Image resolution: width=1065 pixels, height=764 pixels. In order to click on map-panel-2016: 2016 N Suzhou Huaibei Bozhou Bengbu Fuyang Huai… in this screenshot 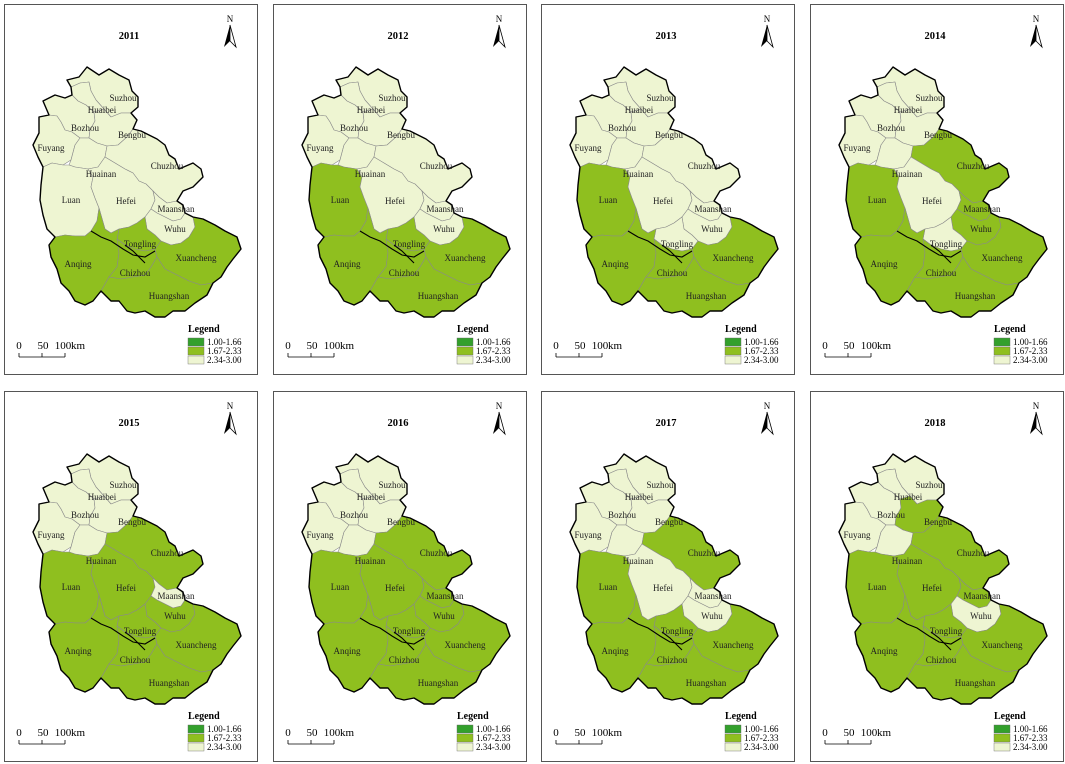, I will do `click(400, 576)`.